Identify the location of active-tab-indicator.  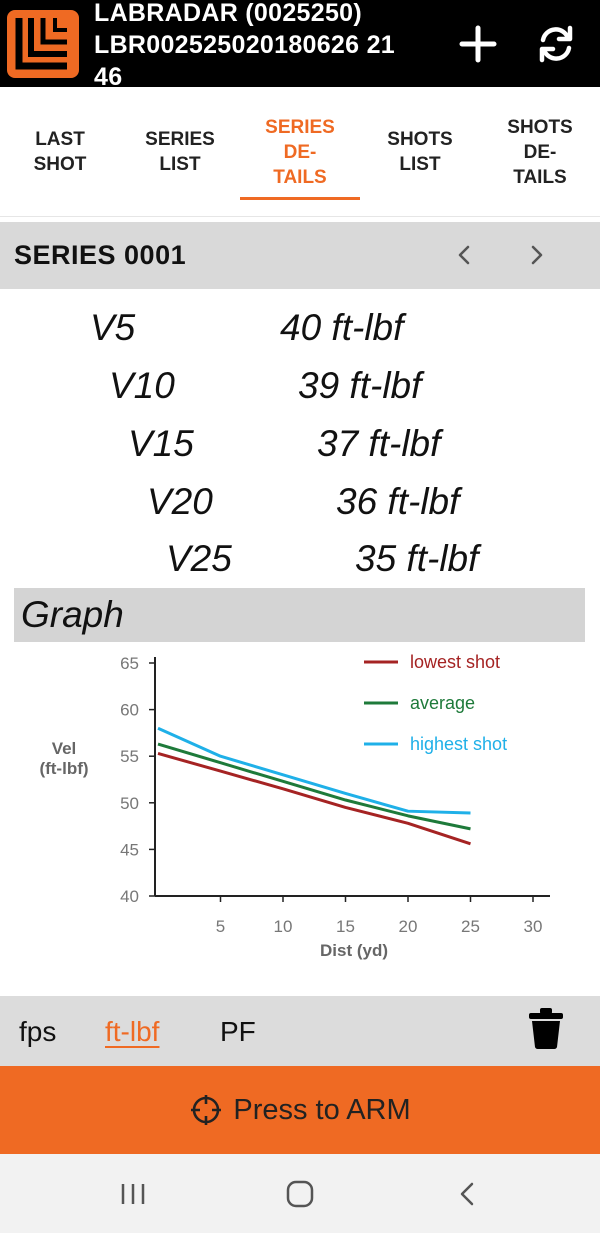
(300, 198).